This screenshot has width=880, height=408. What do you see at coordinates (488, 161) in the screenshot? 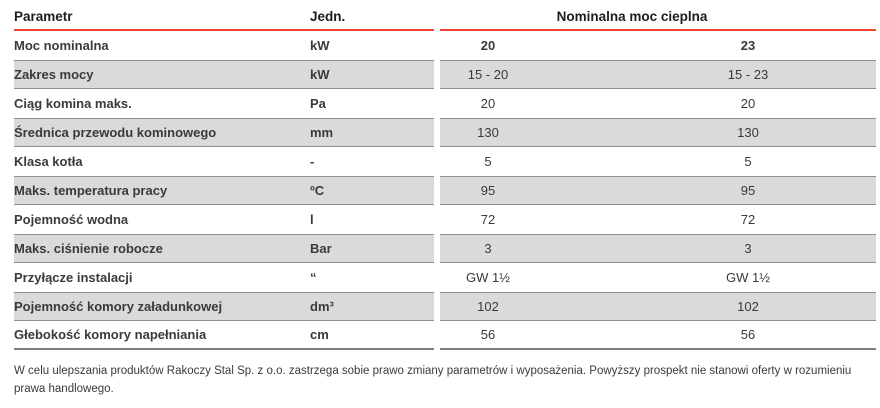
I see `value-model-20: 5` at bounding box center [488, 161].